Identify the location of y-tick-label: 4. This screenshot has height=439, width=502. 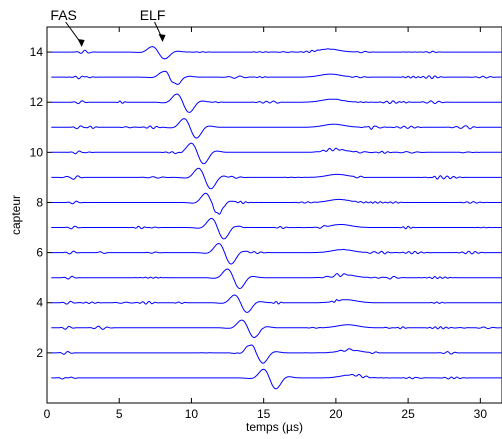
(39, 303).